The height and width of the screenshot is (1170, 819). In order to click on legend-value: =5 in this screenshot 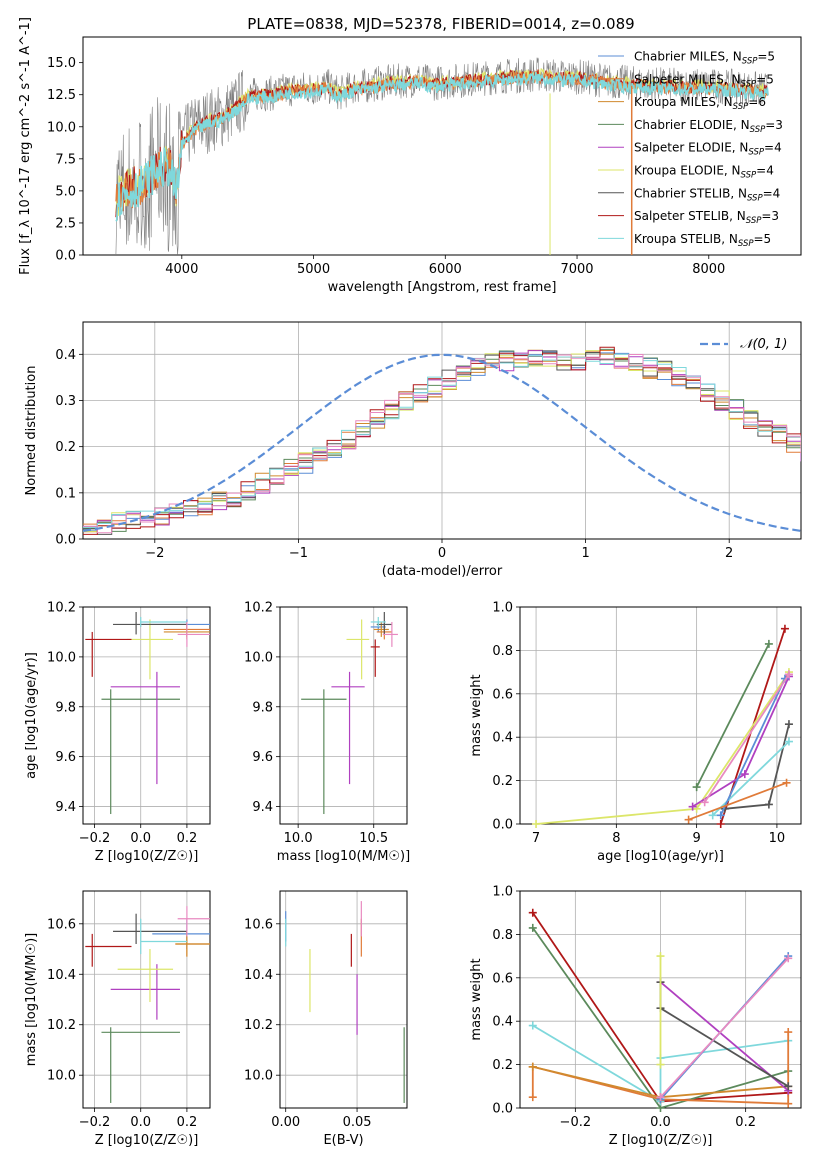, I will do `click(765, 79)`.